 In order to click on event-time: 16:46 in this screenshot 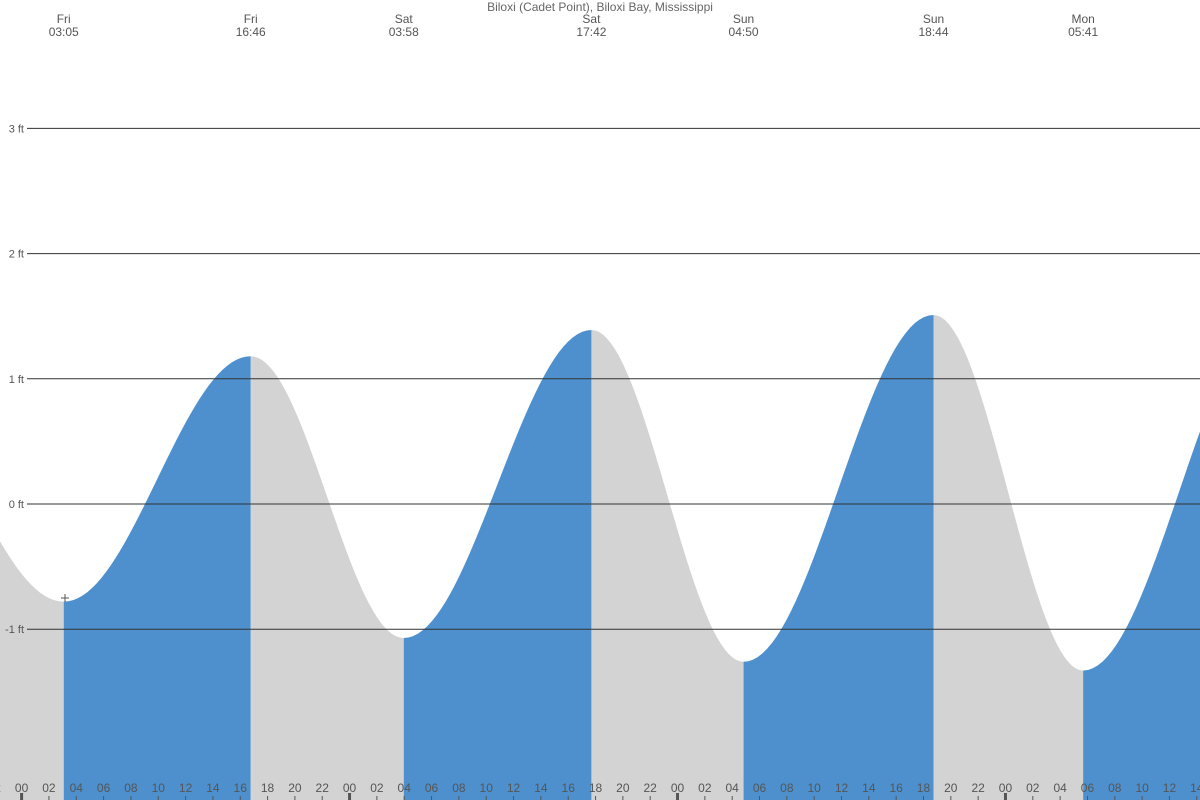, I will do `click(251, 32)`.